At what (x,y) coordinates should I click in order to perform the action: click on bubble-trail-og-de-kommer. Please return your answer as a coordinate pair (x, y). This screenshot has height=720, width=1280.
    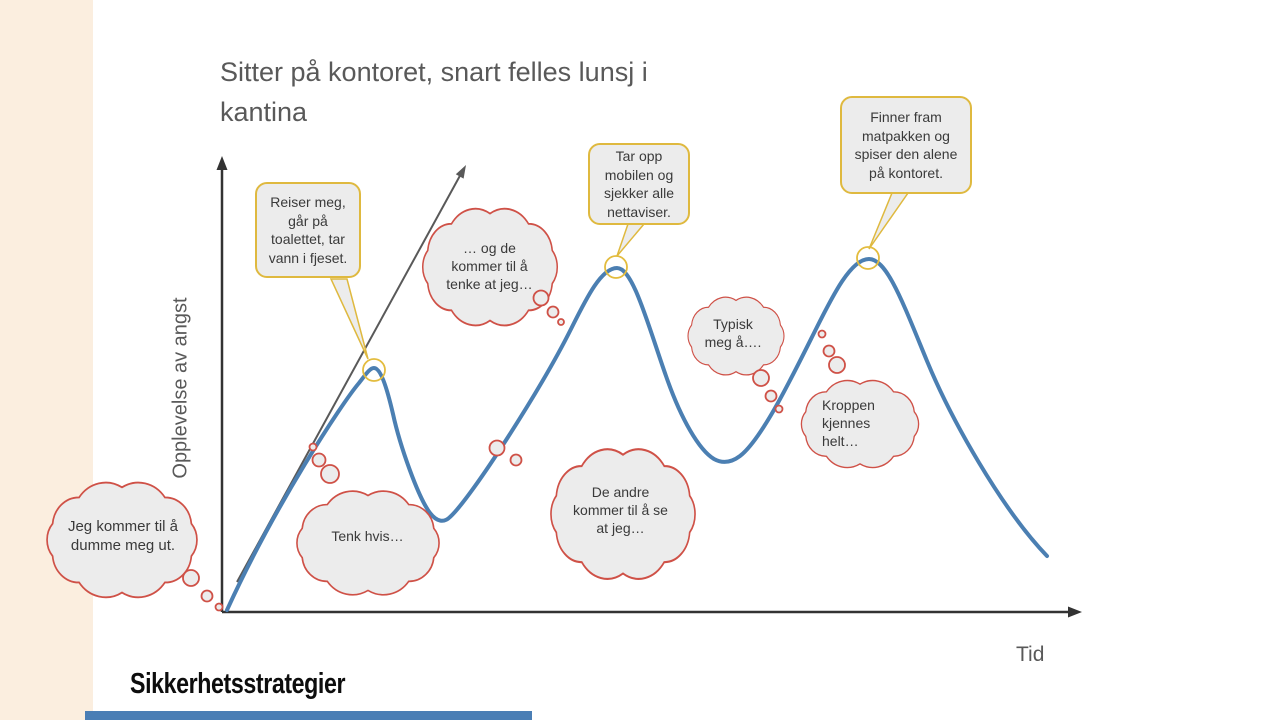
    Looking at the image, I should click on (548, 307).